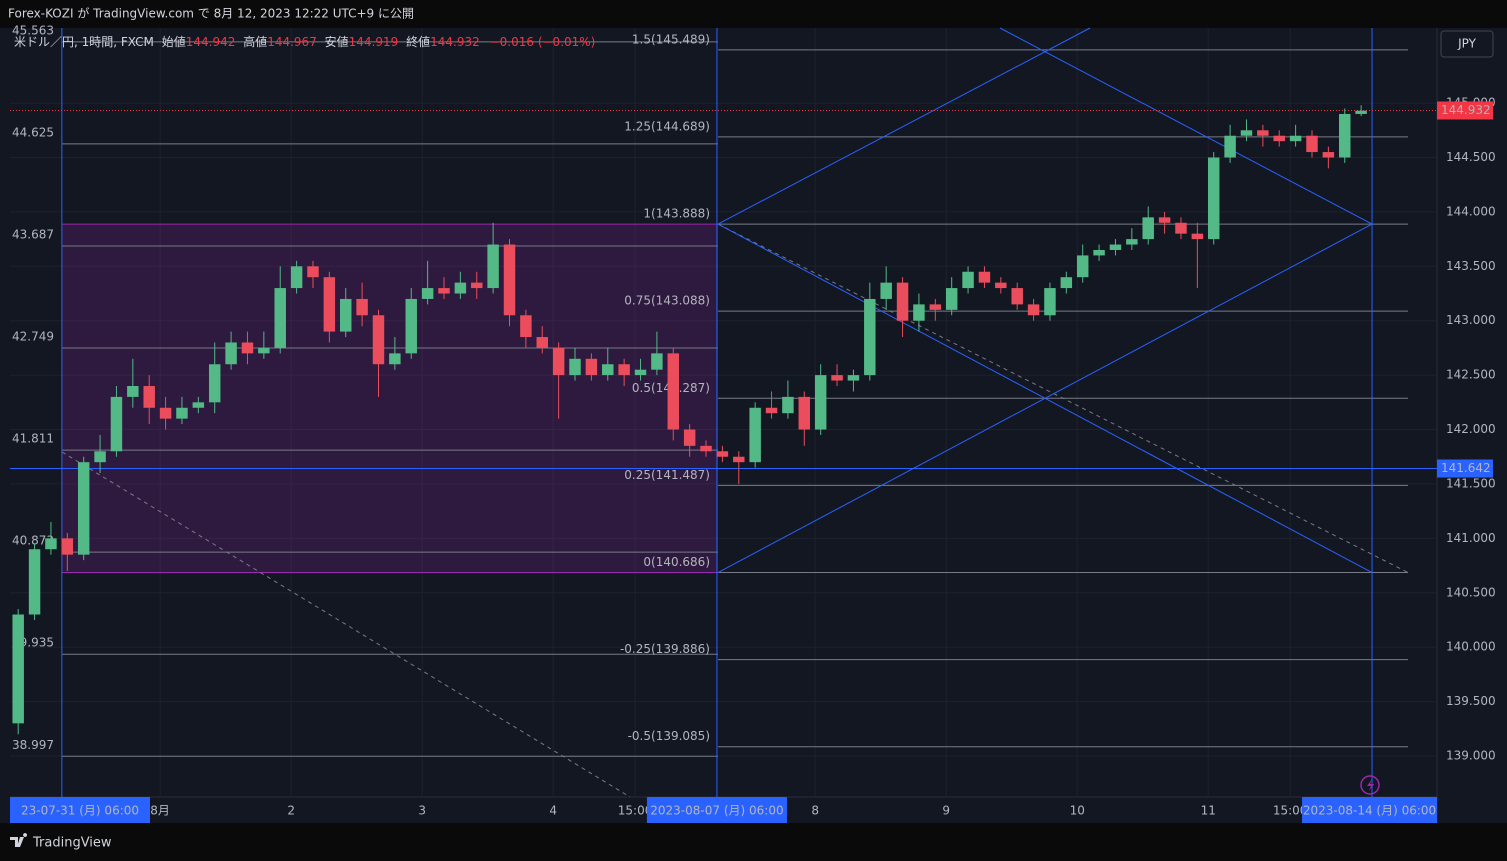 This screenshot has width=1507, height=861. I want to click on y-tick-label: 142.500, so click(1471, 375).